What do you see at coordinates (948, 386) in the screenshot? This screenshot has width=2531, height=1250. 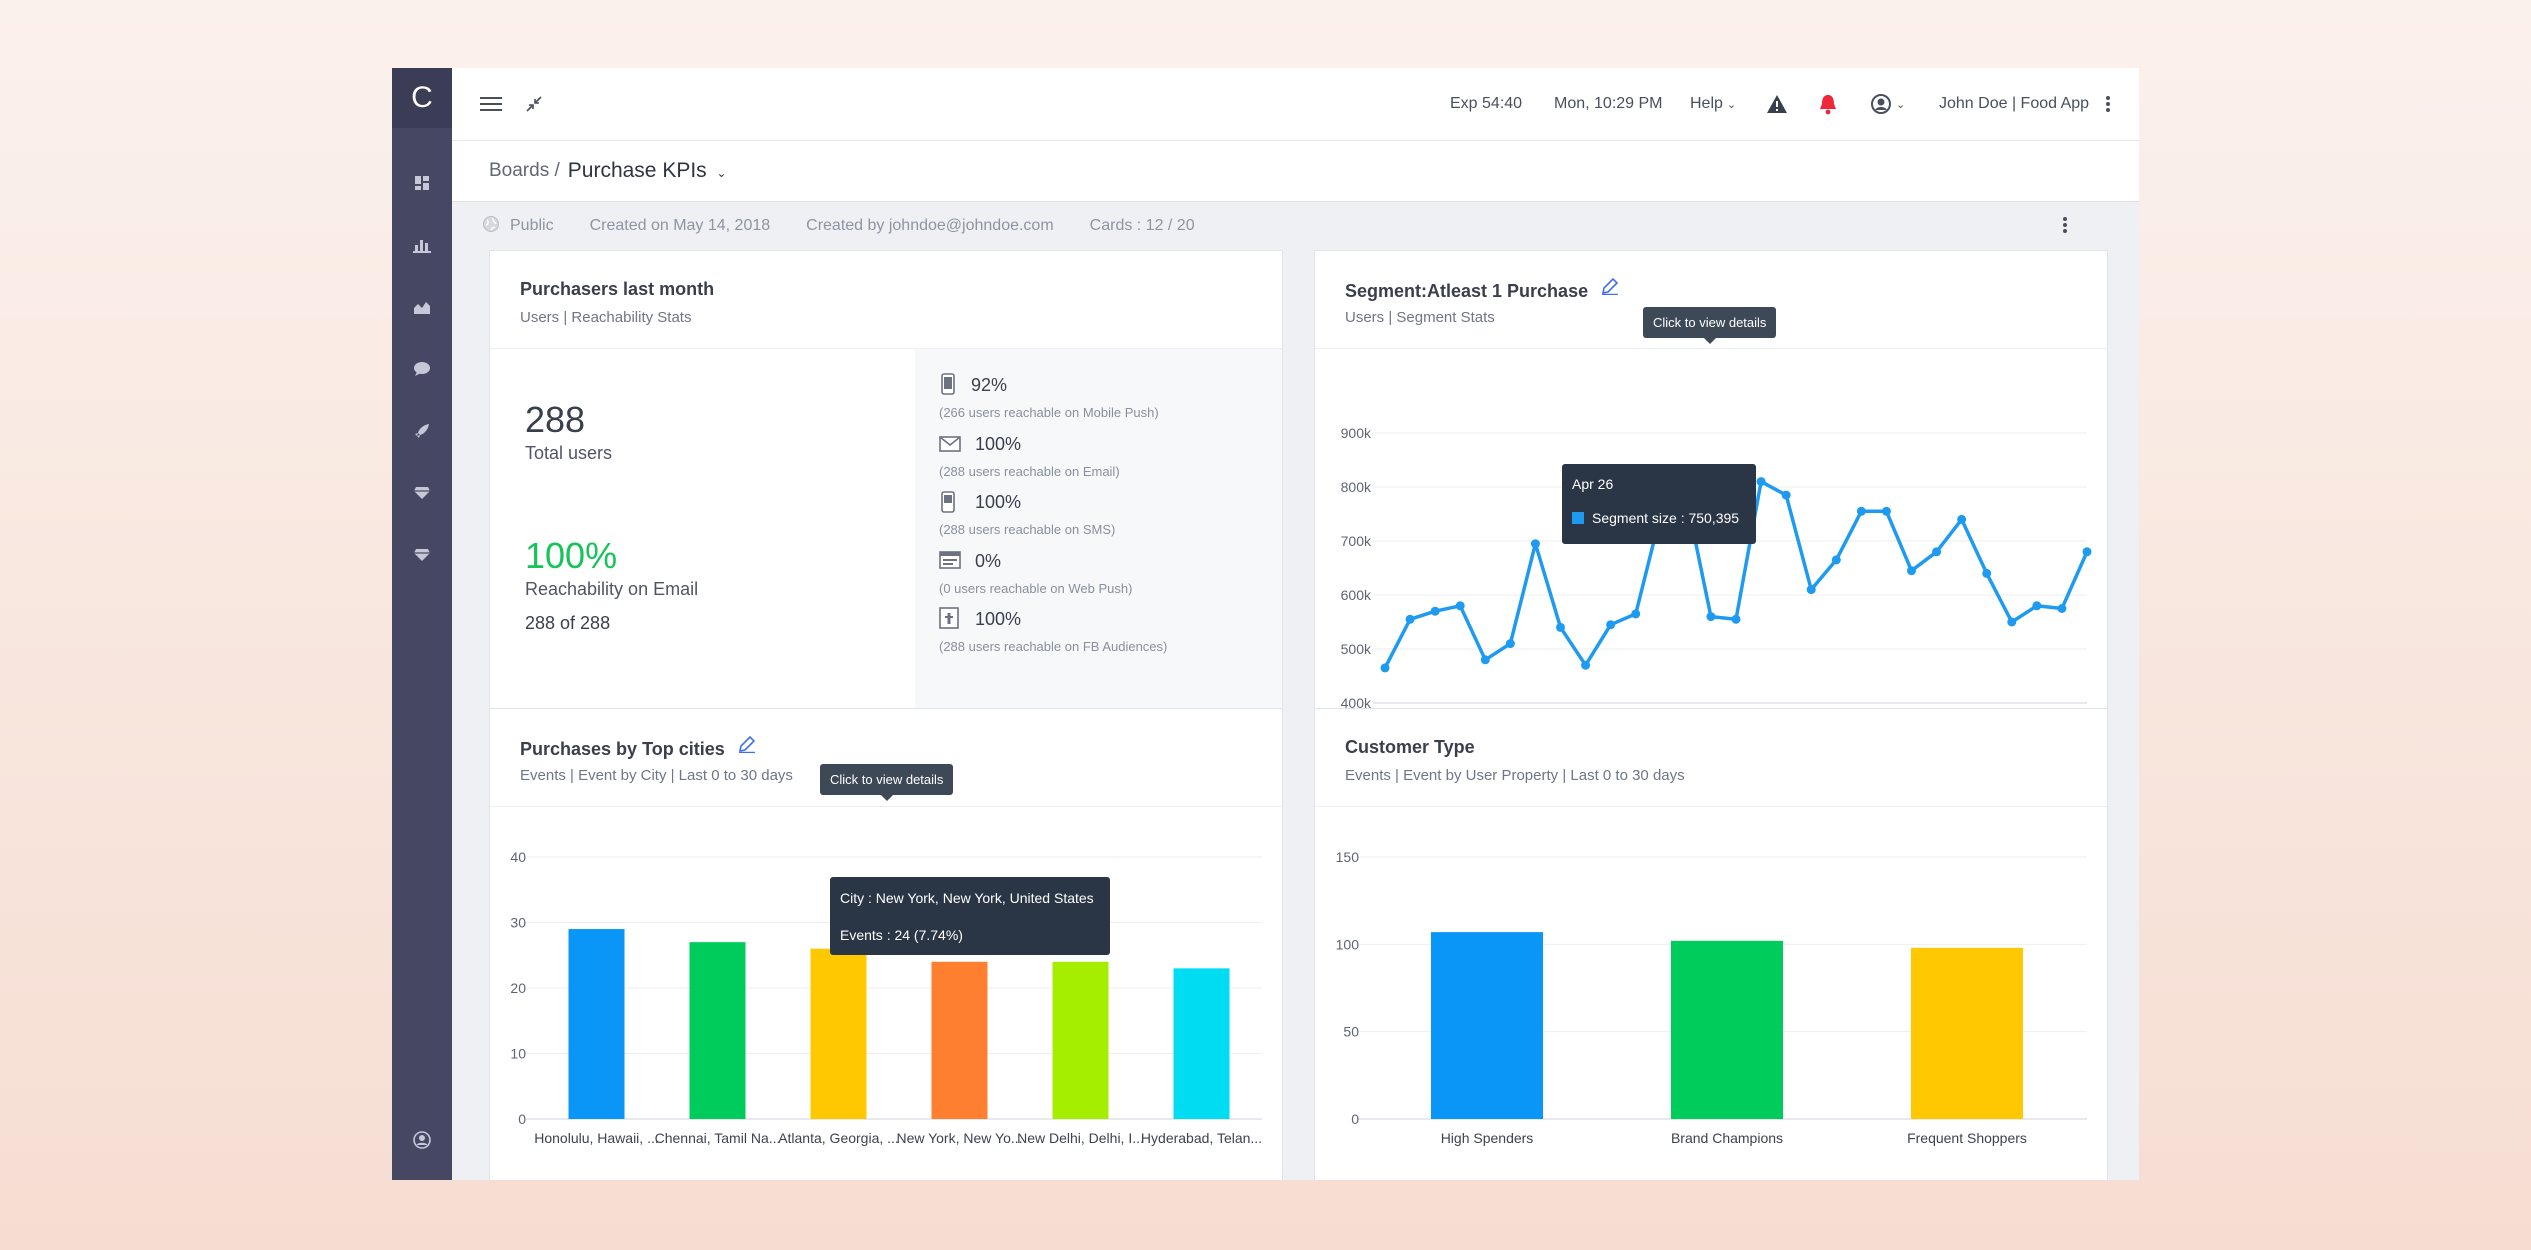 I see `mobile-icon` at bounding box center [948, 386].